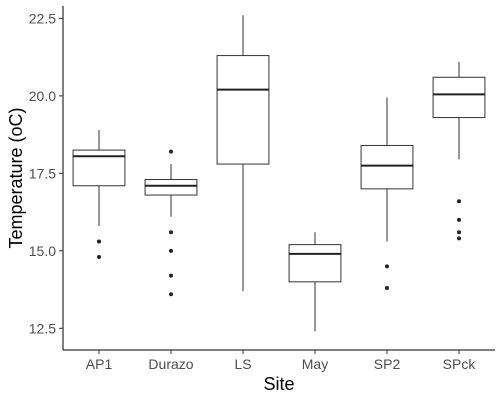  Describe the element at coordinates (460, 364) in the screenshot. I see `x-tick-label: SPck` at that location.